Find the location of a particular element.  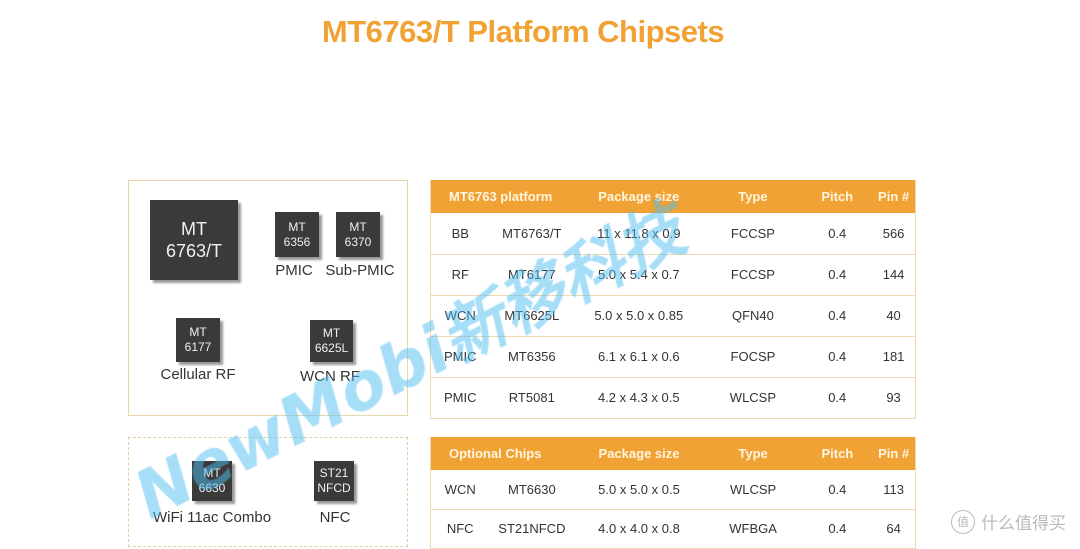

value-logo-icon: 值 is located at coordinates (963, 521).